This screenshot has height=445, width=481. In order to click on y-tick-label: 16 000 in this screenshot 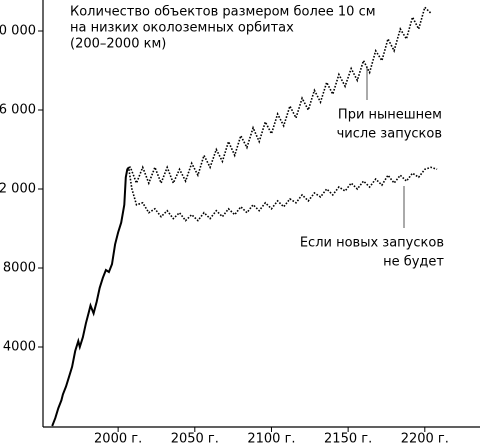, I will do `click(18, 110)`.